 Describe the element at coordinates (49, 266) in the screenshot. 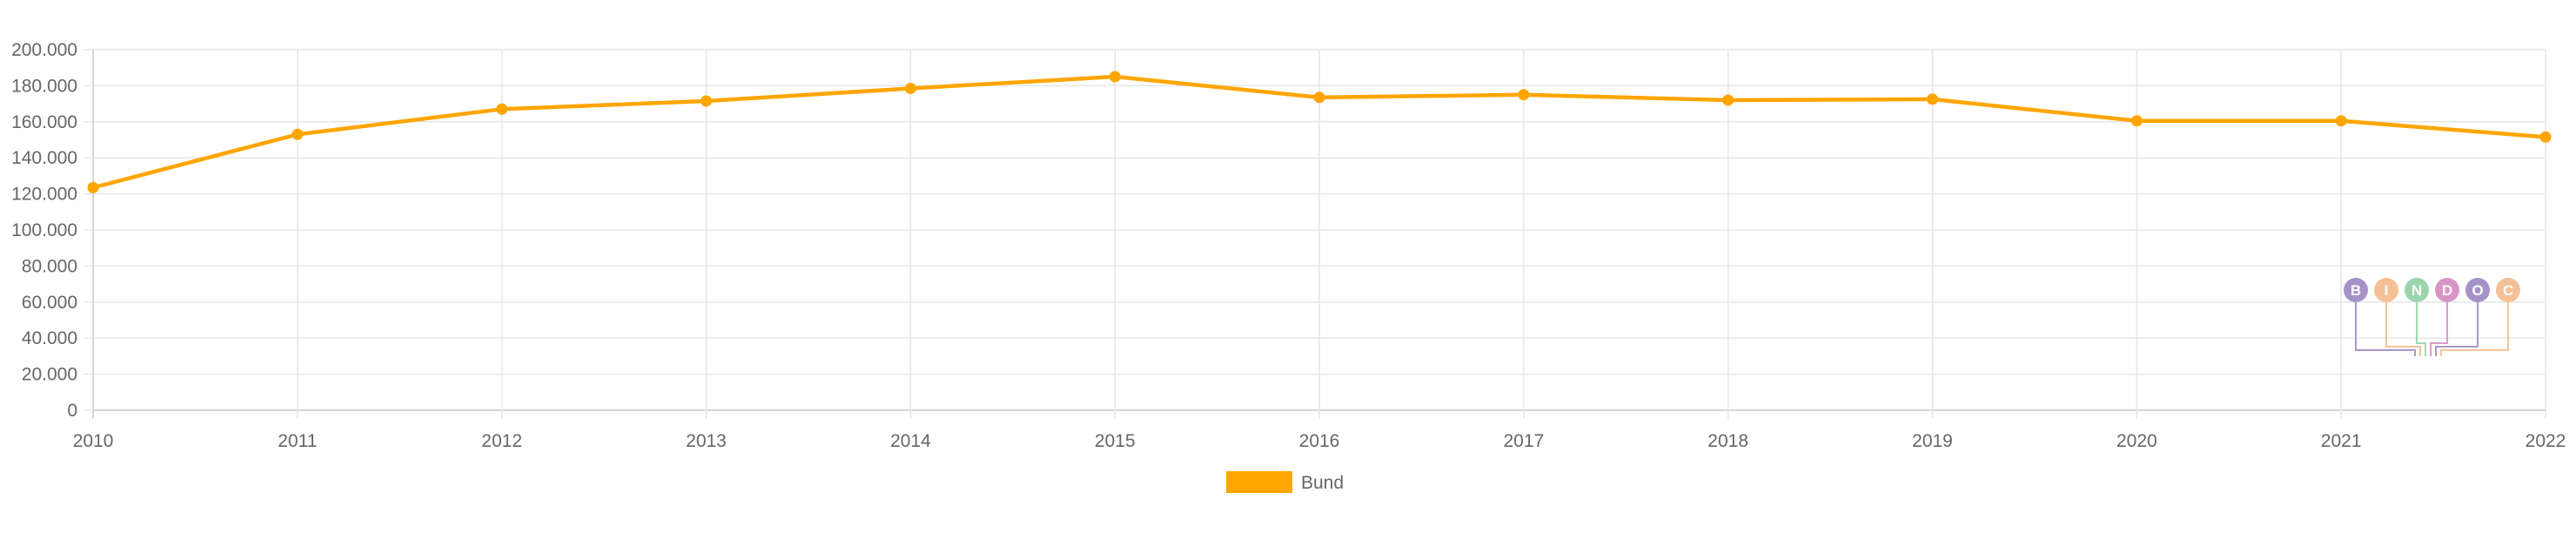

I see `y-tick-label: 80.000` at that location.